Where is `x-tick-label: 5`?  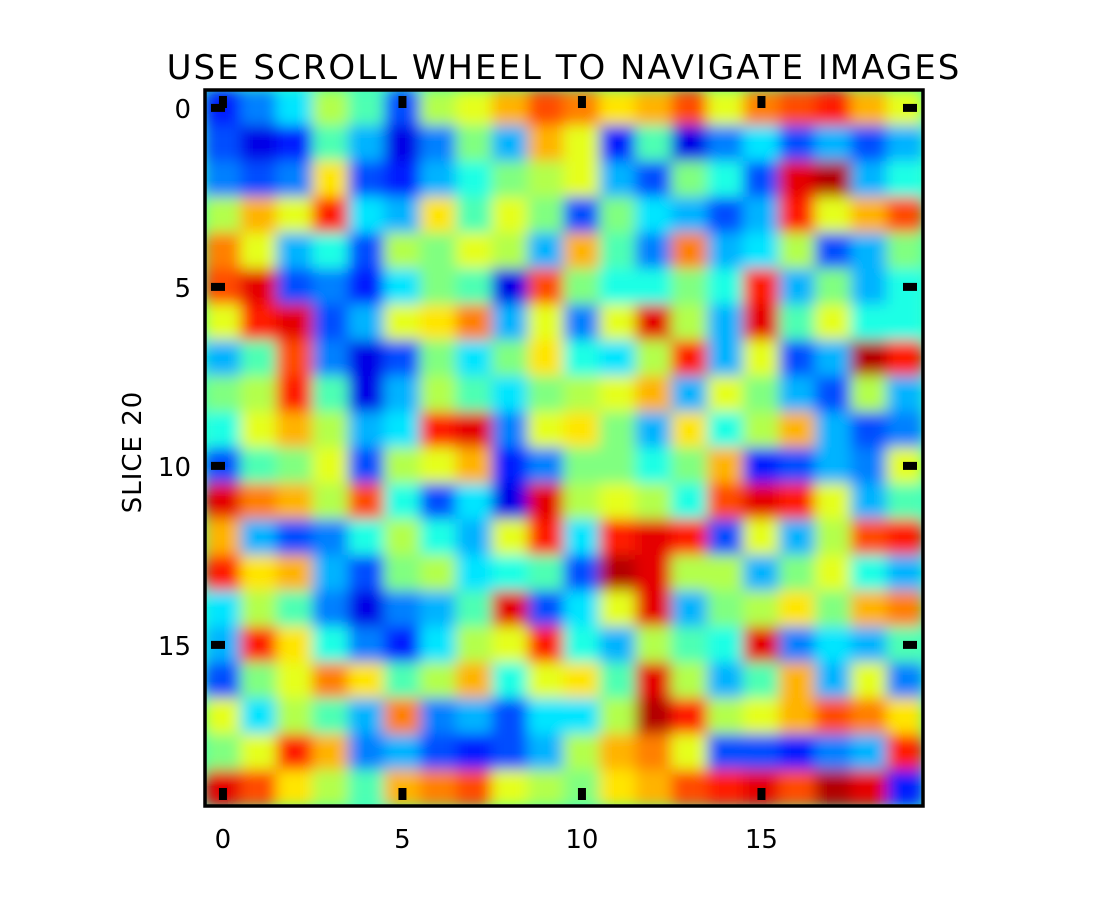
x-tick-label: 5 is located at coordinates (402, 840).